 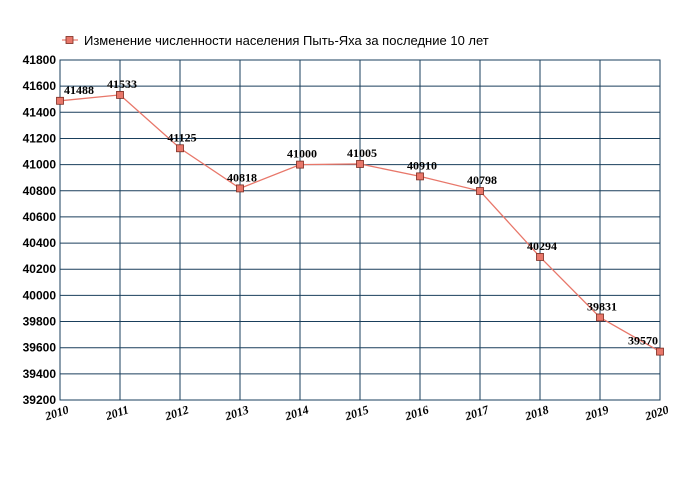 What do you see at coordinates (40, 243) in the screenshot?
I see `y-tick-label: 40400` at bounding box center [40, 243].